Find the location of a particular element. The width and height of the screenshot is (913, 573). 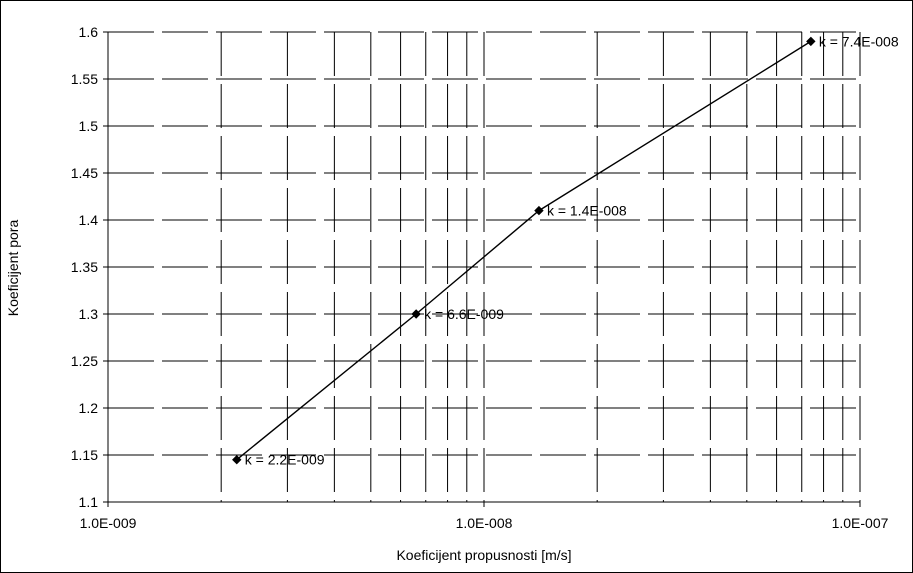

y-tick-label: 1.55 is located at coordinates (84, 79).